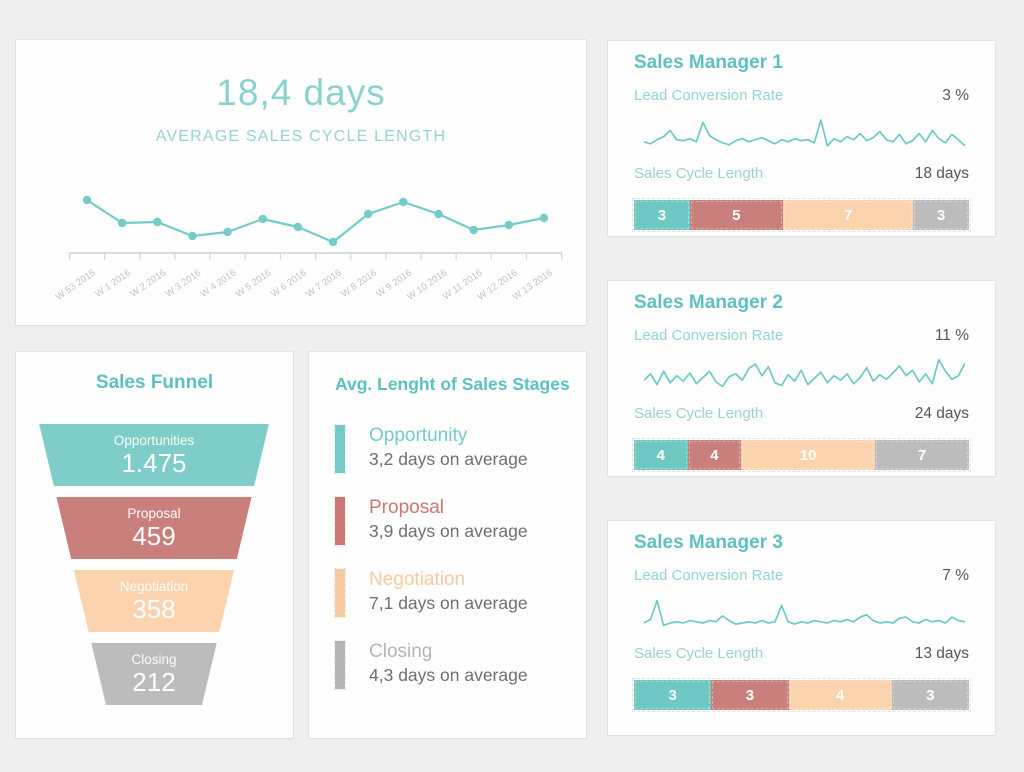 This screenshot has height=772, width=1024. What do you see at coordinates (219, 283) in the screenshot?
I see `x-axis-tick-label: W 4 2016` at bounding box center [219, 283].